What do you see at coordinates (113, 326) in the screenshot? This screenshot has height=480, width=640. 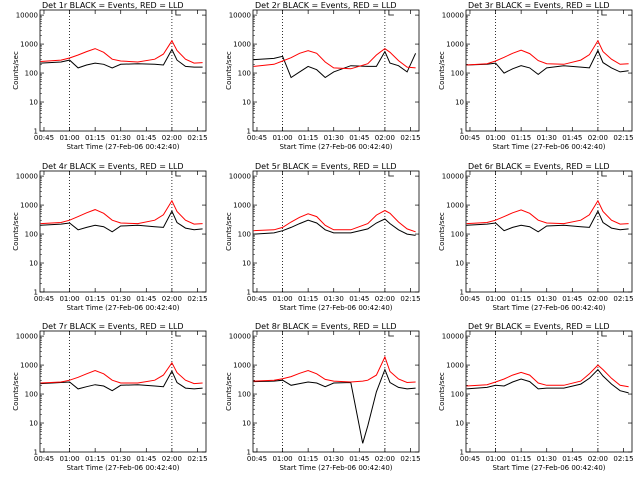 I see `chart-title: Det 7r BLACK = Events, RED = LLD` at bounding box center [113, 326].